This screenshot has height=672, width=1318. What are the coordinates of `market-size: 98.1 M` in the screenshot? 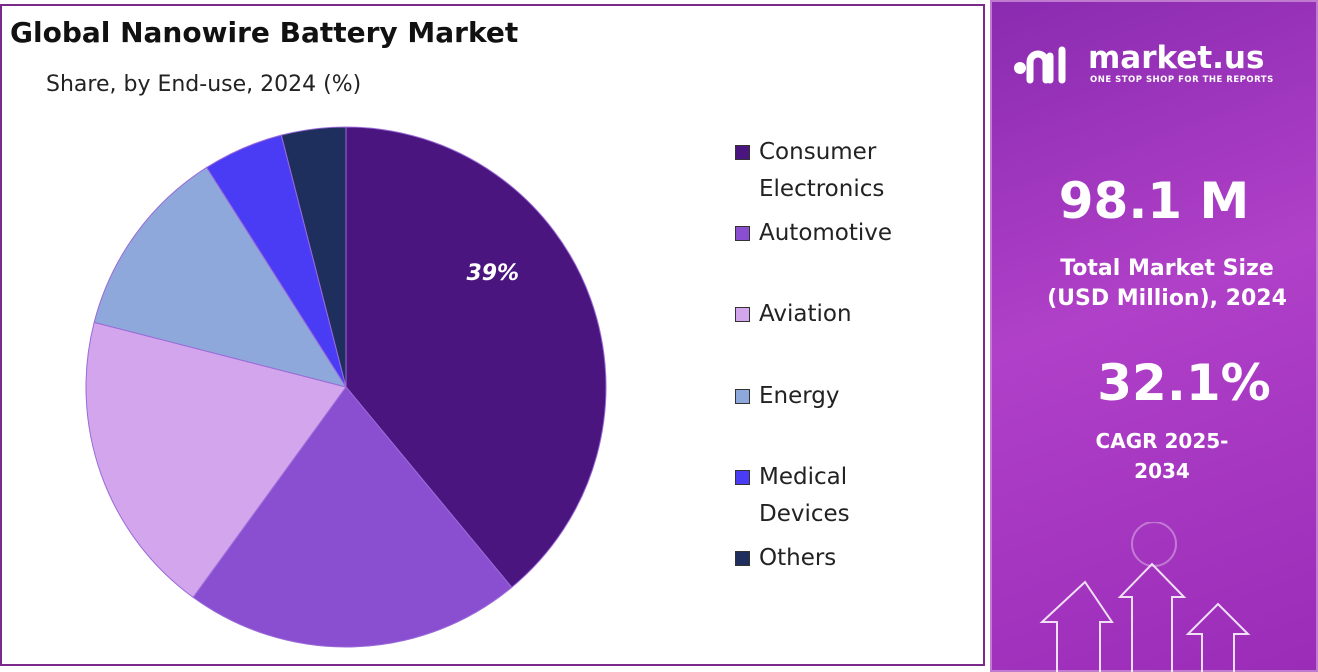 It's located at (1154, 201).